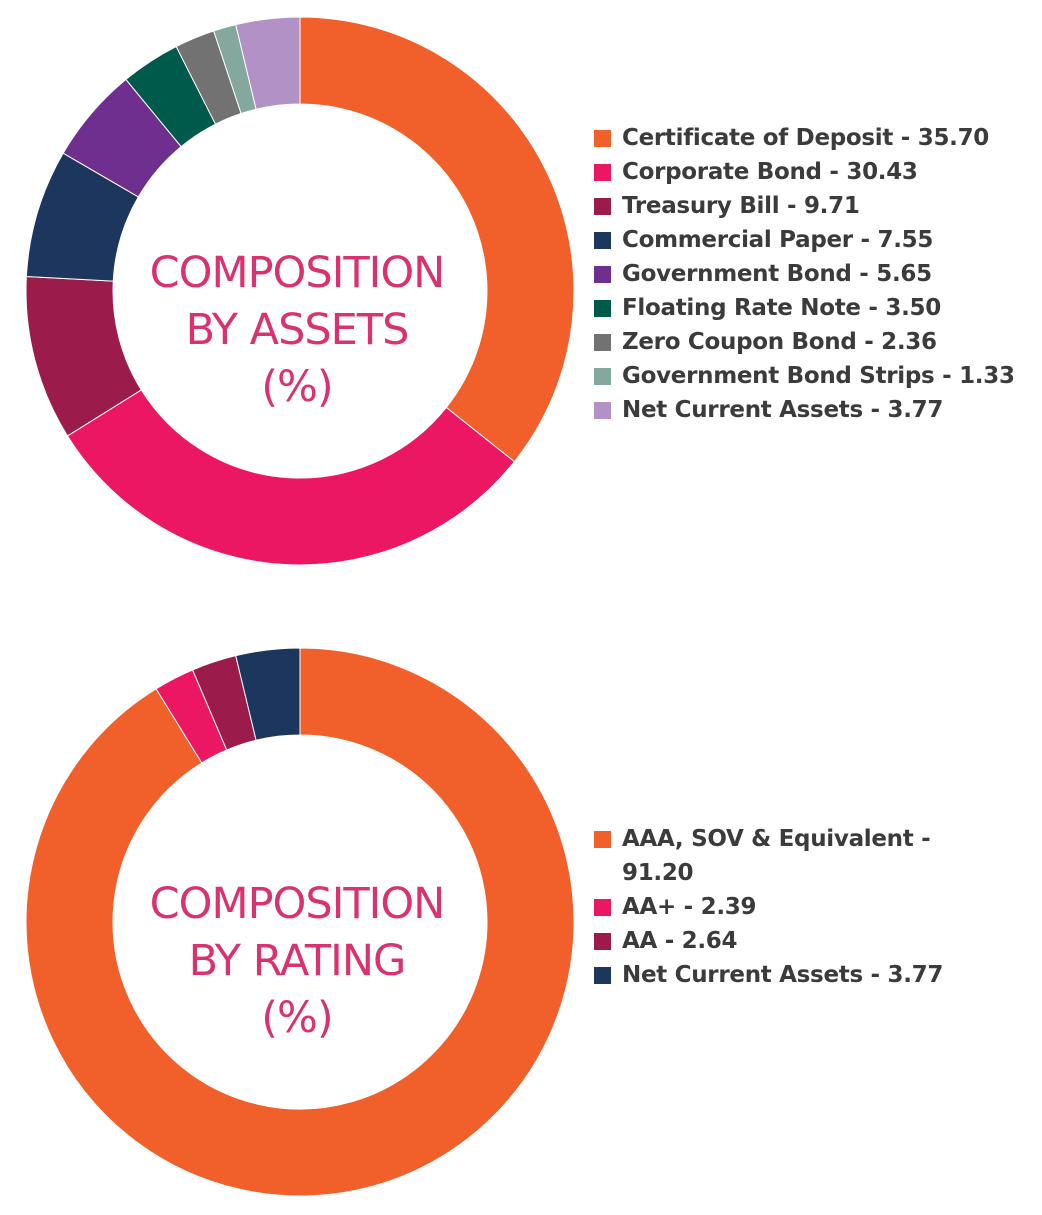  What do you see at coordinates (781, 308) in the screenshot?
I see `legend-label: Floating Rate Note - 3.50` at bounding box center [781, 308].